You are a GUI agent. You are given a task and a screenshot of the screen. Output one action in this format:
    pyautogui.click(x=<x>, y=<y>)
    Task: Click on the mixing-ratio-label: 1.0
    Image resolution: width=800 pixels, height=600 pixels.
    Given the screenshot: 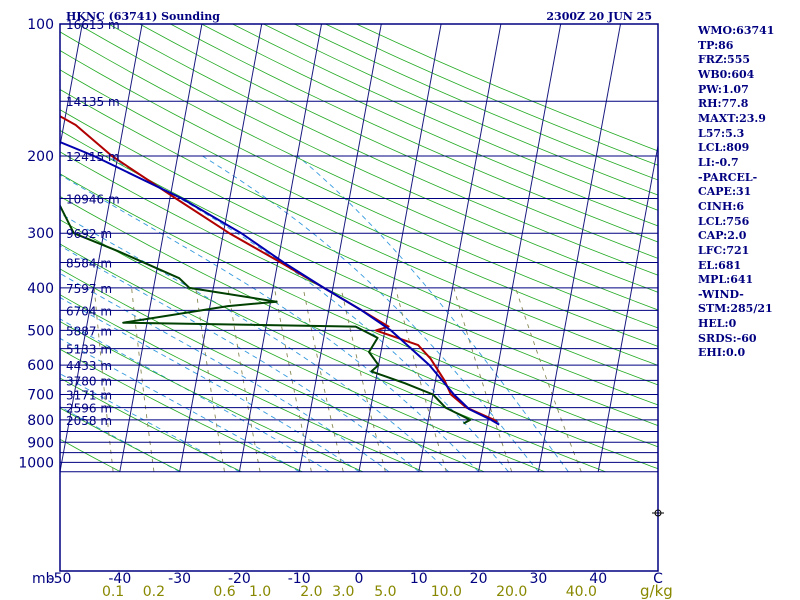 What is the action you would take?
    pyautogui.click(x=260, y=592)
    